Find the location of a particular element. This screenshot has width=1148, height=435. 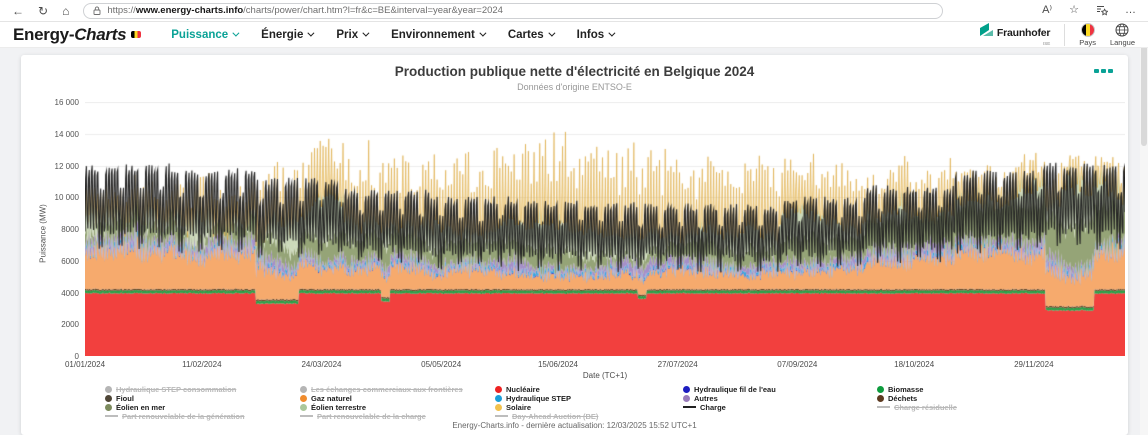

page-scrollbar is located at coordinates (1144, 228).